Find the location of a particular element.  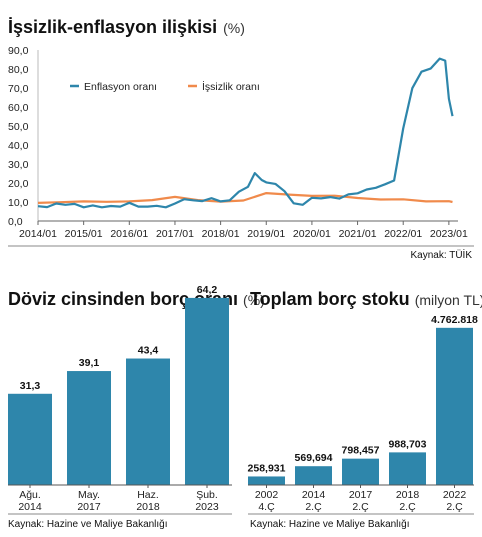

fx-debt-category-label: 2017 is located at coordinates (89, 507).